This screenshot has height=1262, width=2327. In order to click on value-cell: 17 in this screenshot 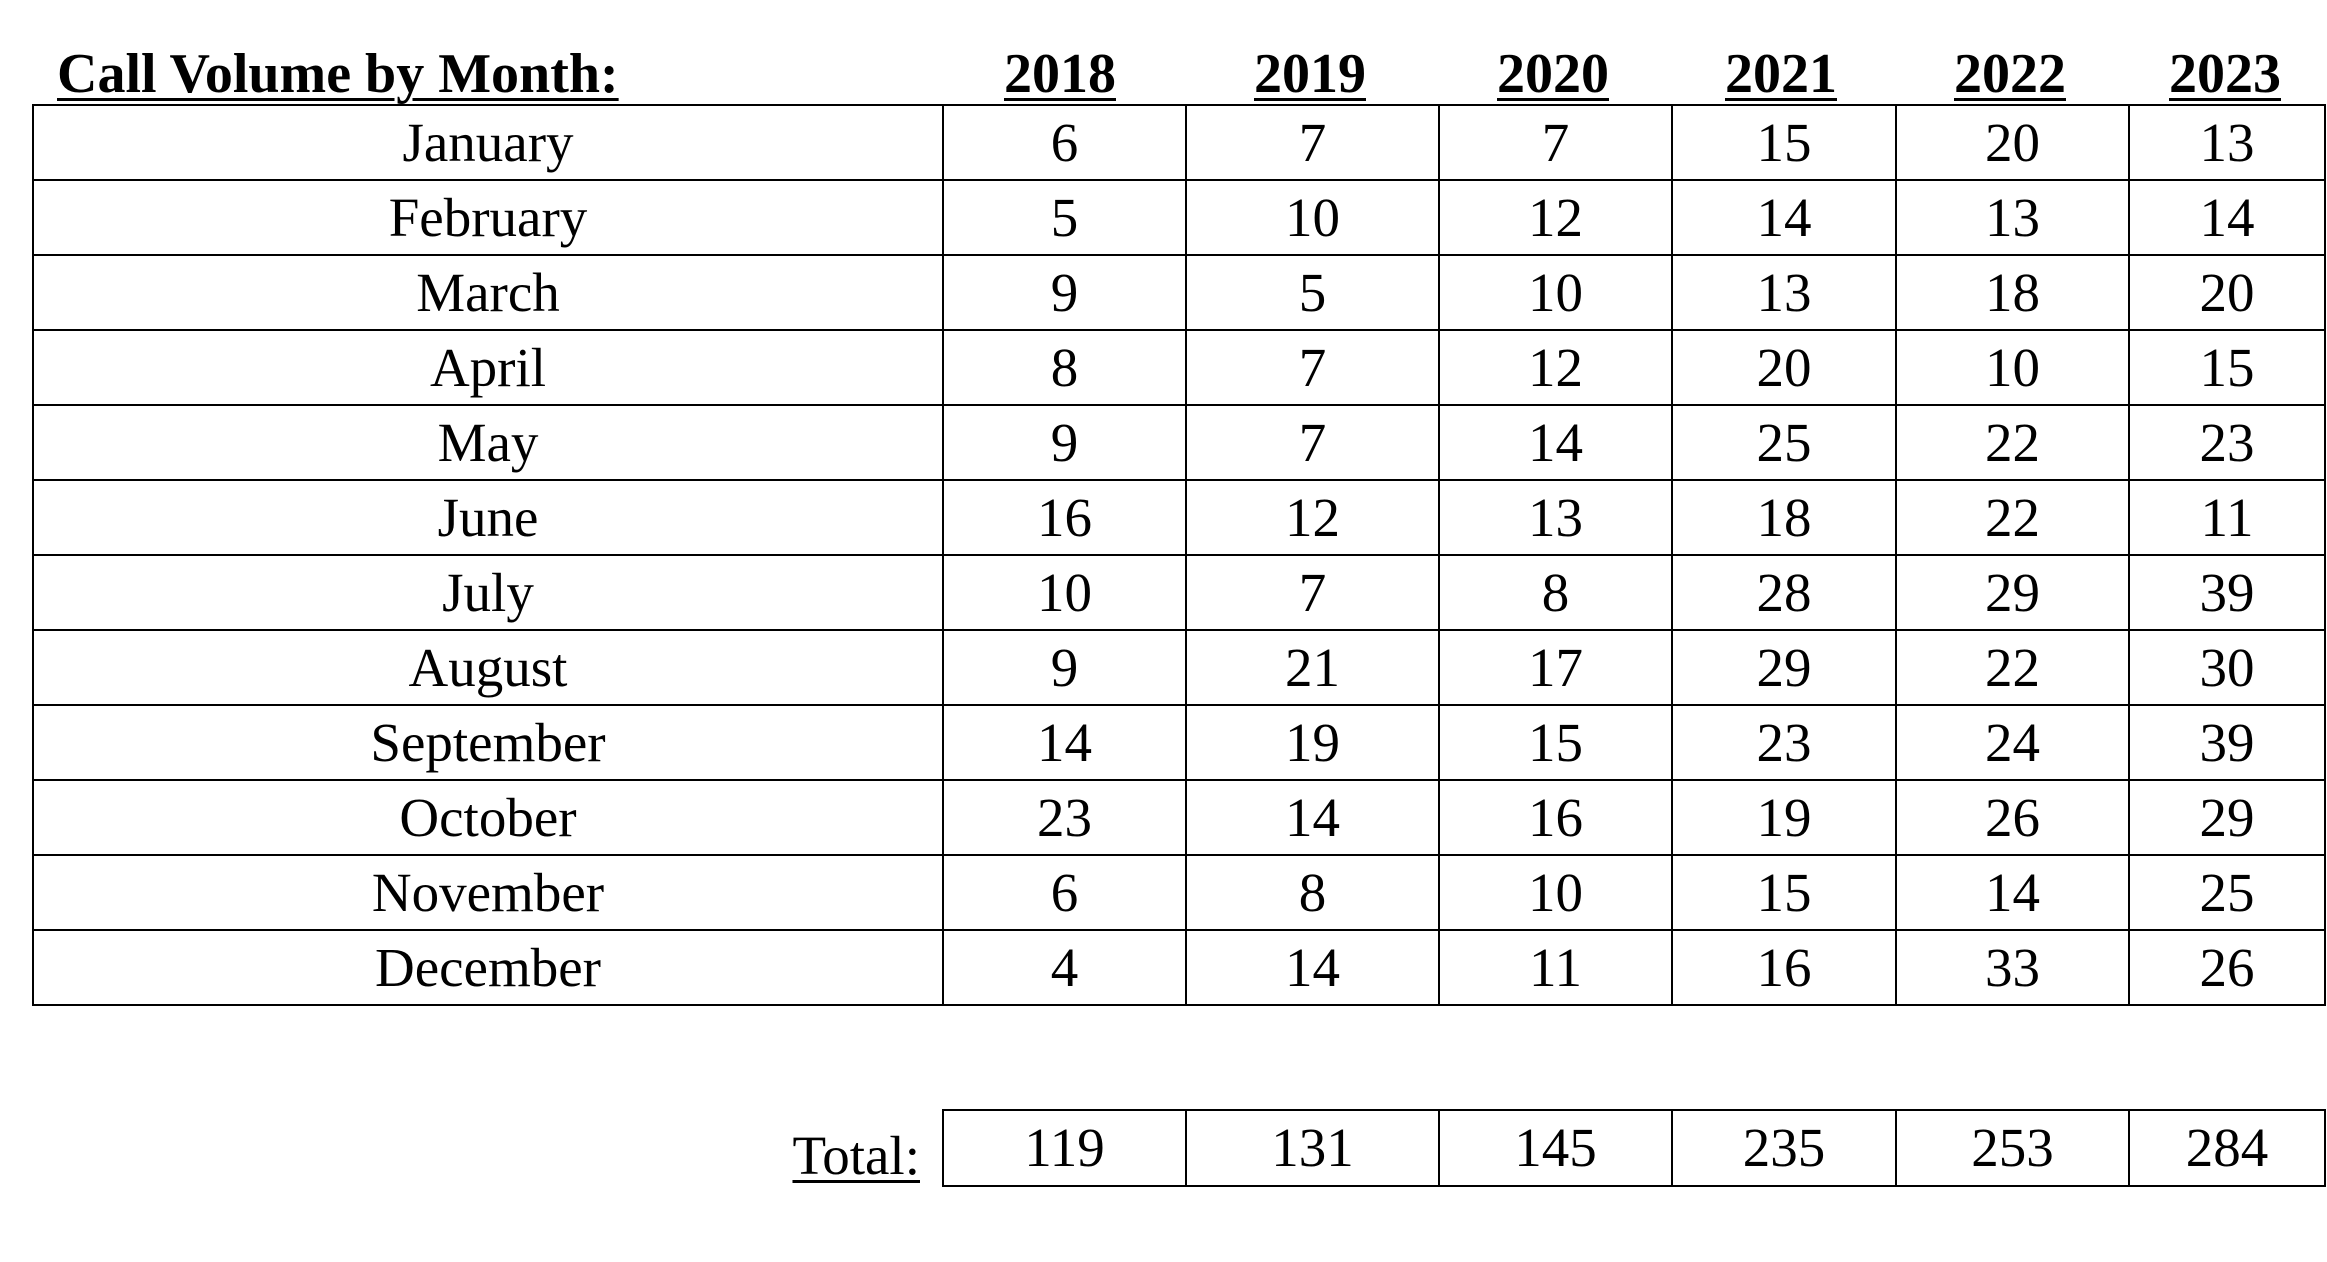, I will do `click(1555, 667)`.